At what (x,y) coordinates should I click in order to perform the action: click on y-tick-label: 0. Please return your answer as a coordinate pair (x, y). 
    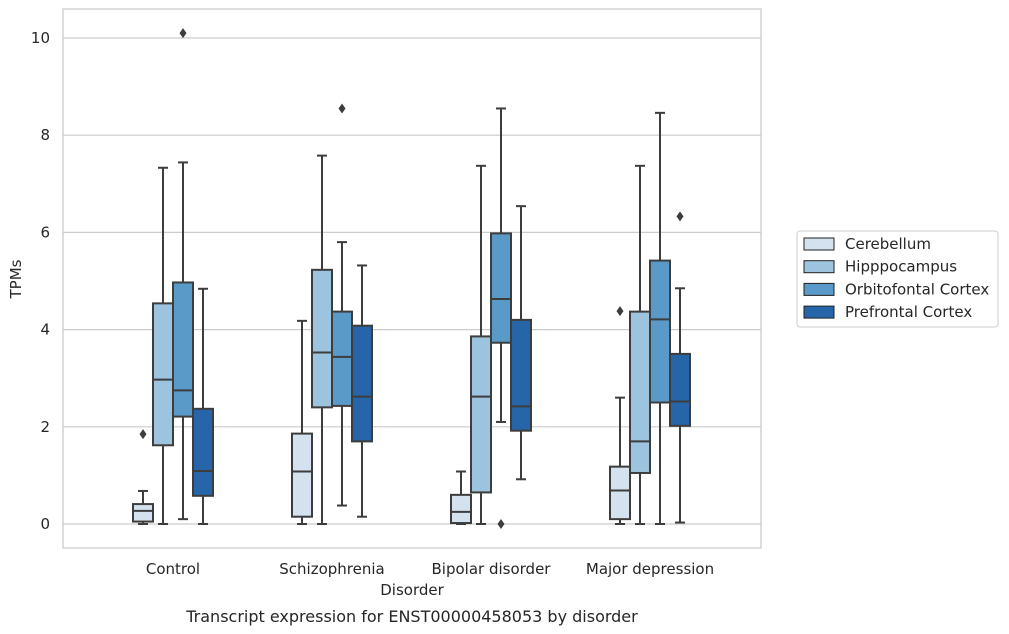
    Looking at the image, I should click on (45, 524).